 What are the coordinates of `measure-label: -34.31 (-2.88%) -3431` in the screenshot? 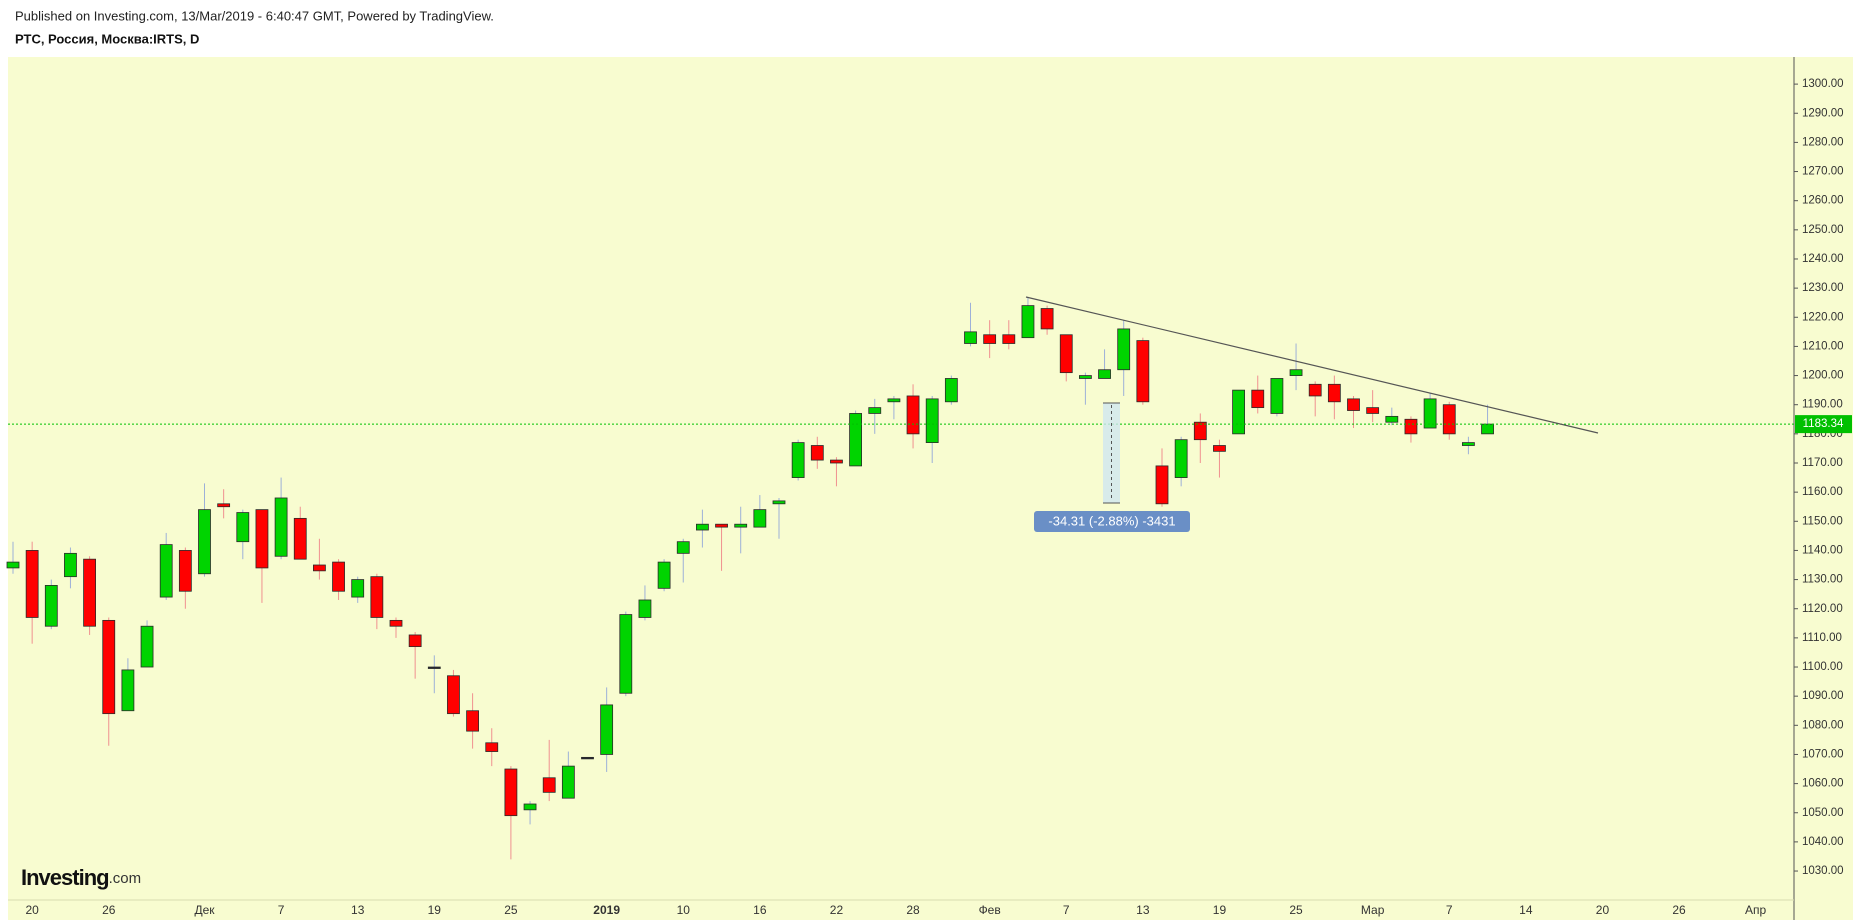 It's located at (1111, 520).